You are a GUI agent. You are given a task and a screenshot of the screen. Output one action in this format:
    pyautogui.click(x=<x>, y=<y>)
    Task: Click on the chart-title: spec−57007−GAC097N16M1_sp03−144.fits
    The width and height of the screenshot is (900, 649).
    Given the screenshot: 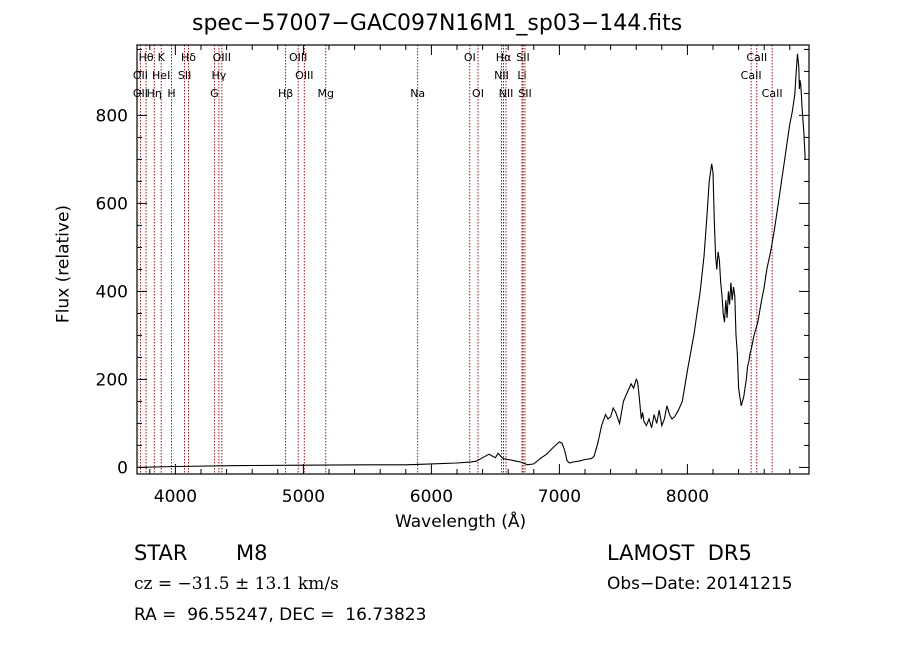 What is the action you would take?
    pyautogui.click(x=437, y=23)
    